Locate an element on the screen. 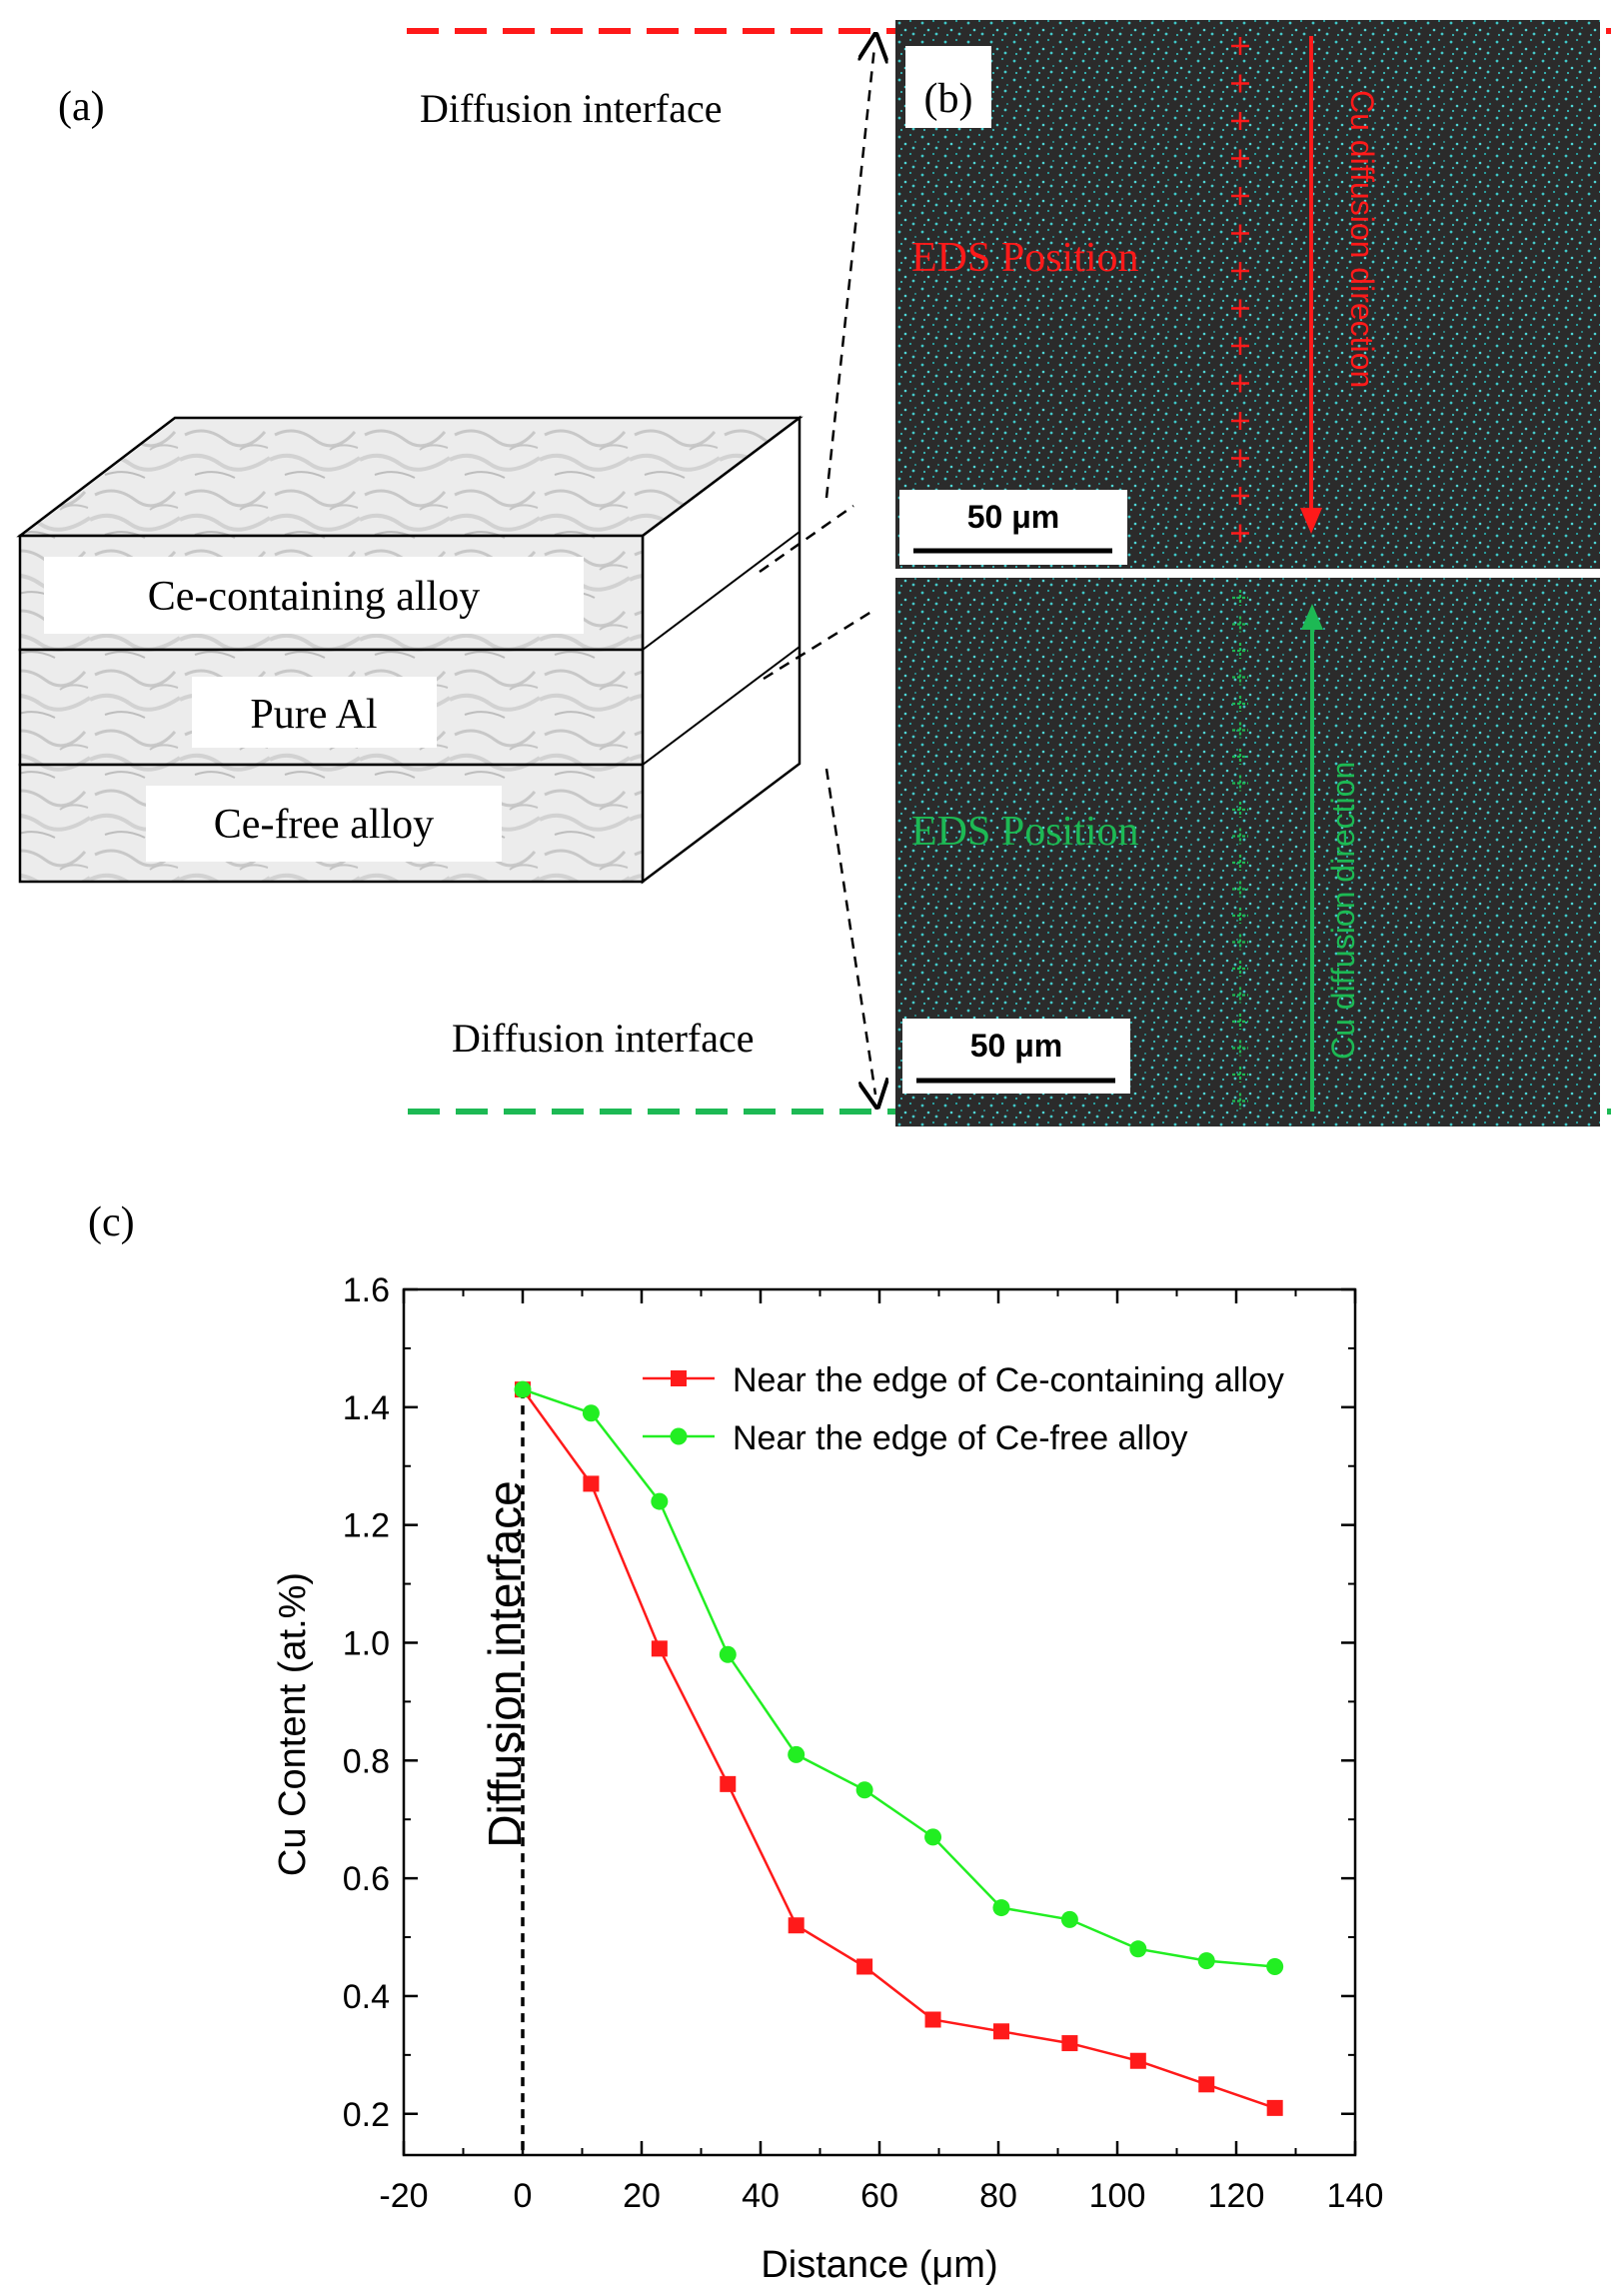 This screenshot has width=1621, height=2296. y-tick-label: 0.8 is located at coordinates (366, 1761).